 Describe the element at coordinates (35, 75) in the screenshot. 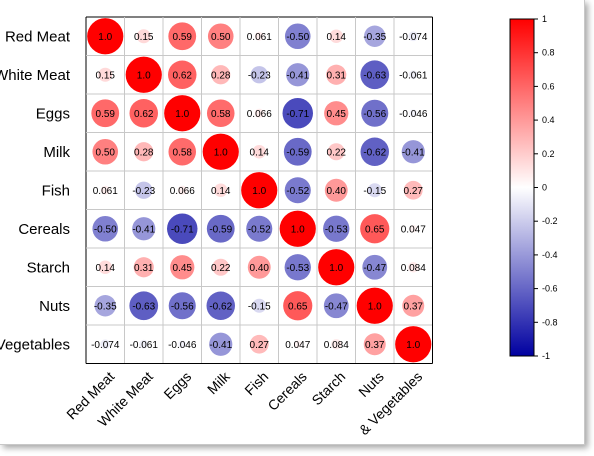

I see `row-label: White Meat` at that location.